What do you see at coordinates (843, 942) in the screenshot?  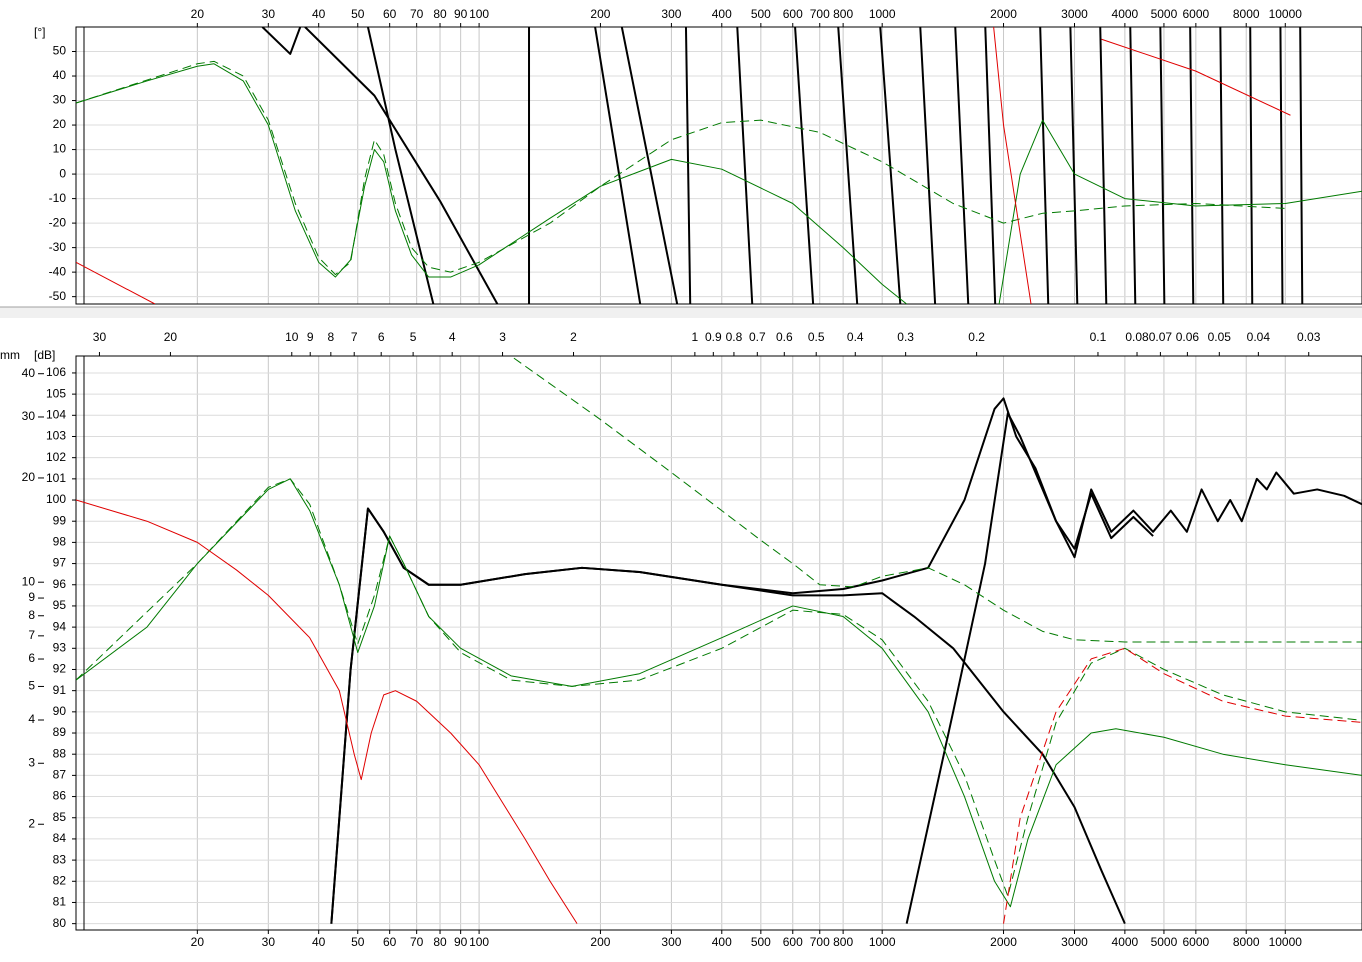 I see `x-tick-label: 800` at bounding box center [843, 942].